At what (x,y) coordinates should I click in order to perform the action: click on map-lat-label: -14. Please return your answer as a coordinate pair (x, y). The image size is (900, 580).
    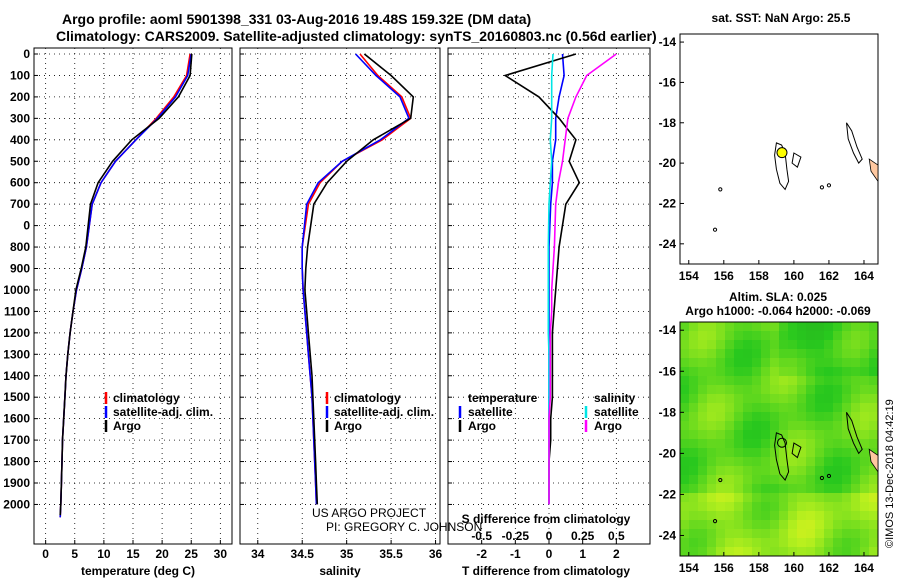
    Looking at the image, I should click on (668, 330).